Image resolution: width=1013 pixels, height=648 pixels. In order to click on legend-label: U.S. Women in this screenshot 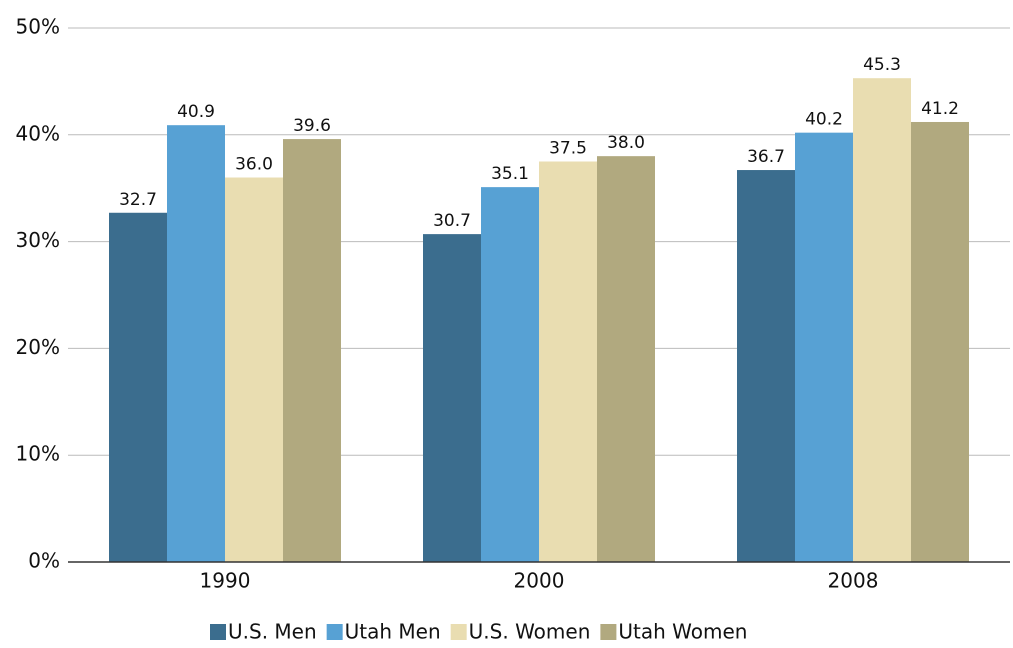, I will do `click(530, 632)`.